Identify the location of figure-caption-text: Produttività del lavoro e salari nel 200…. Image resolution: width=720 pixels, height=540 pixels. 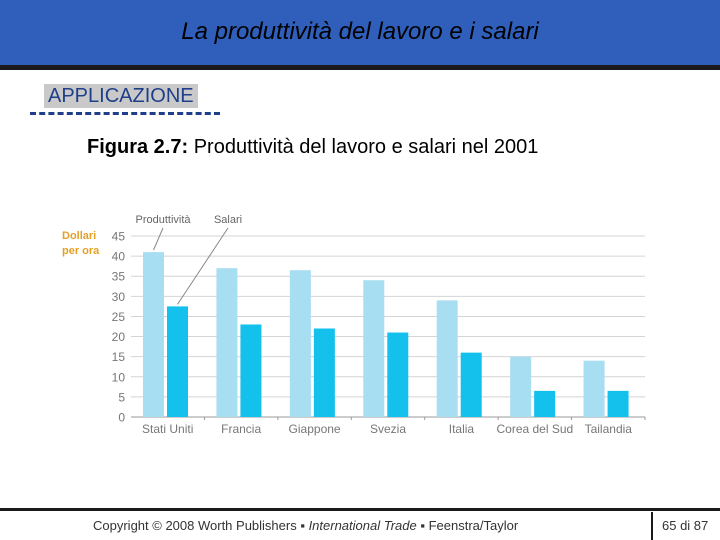
(363, 147).